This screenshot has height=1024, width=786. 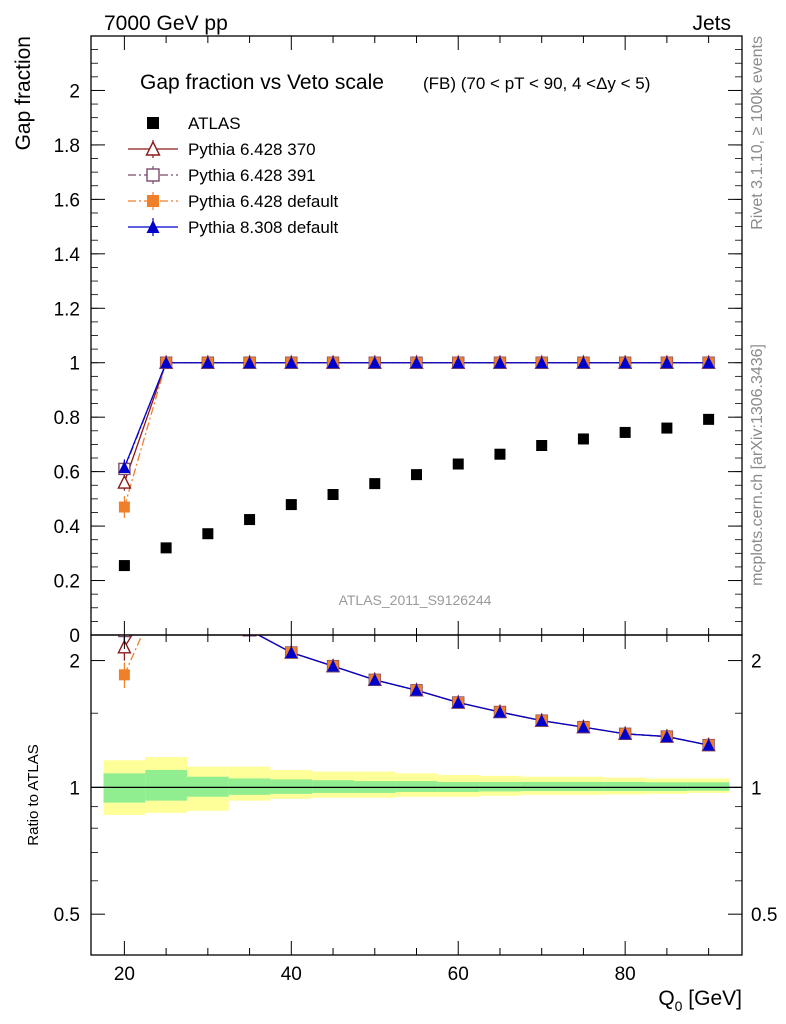 What do you see at coordinates (756, 662) in the screenshot?
I see `ratio-ytick-label-right-2: 2` at bounding box center [756, 662].